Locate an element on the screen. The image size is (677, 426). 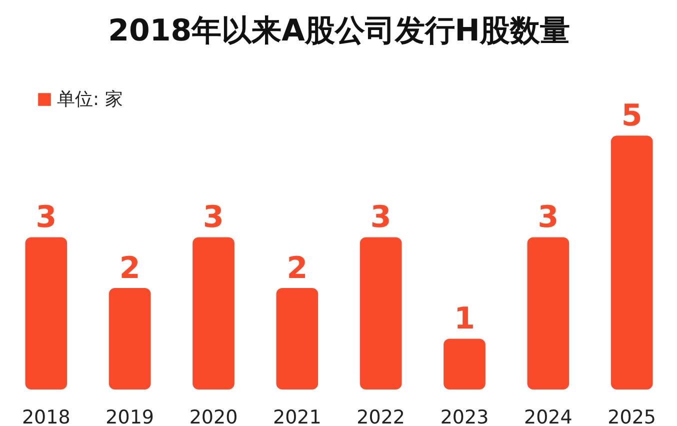
data-label: 1 is located at coordinates (464, 319).